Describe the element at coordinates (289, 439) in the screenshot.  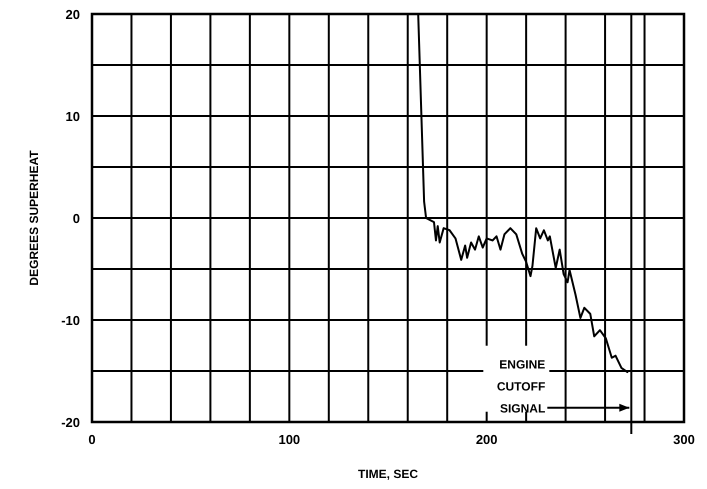
I see `x-tick-label: 100` at that location.